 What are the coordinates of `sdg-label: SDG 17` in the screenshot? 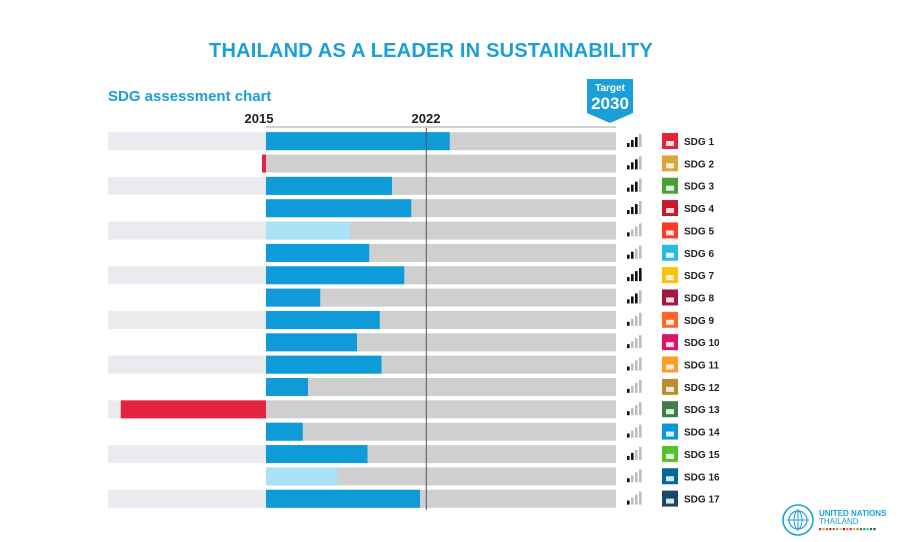 It's located at (702, 500).